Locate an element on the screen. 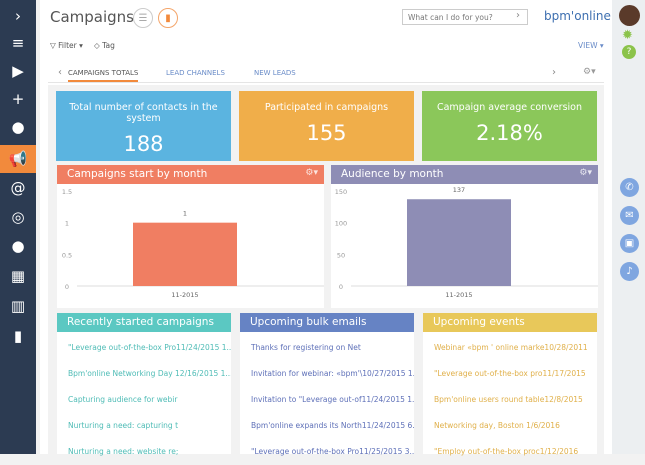 The width and height of the screenshot is (645, 465). sidebar-item-plus: + is located at coordinates (18, 99).